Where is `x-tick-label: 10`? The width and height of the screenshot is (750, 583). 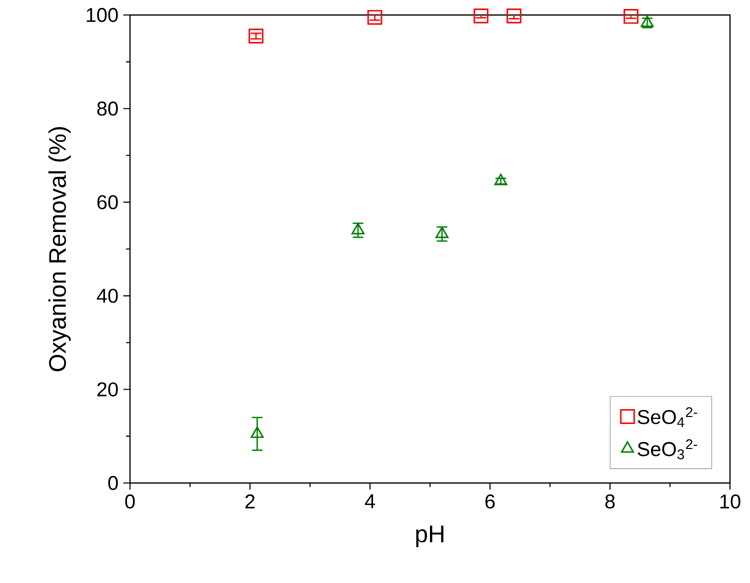
x-tick-label: 10 is located at coordinates (730, 501).